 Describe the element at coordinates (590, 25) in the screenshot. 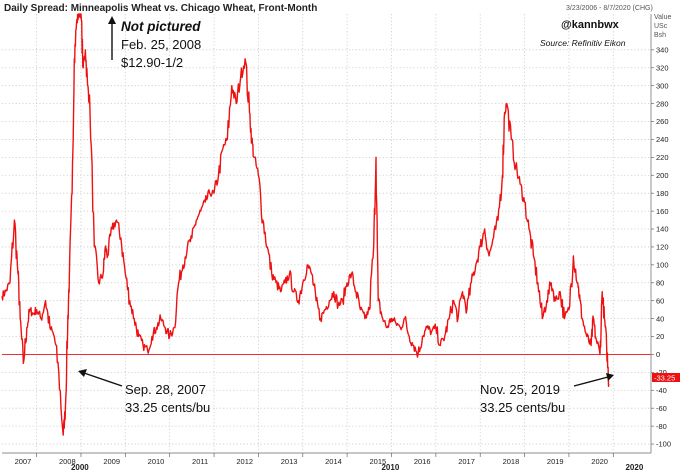

I see `twitter-handle: @kannbwx` at that location.